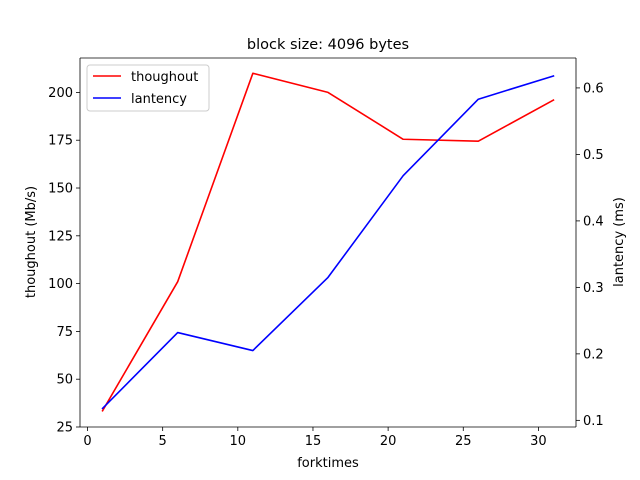 The width and height of the screenshot is (640, 480). I want to click on right-y-axis-label: lantency (ms), so click(619, 242).